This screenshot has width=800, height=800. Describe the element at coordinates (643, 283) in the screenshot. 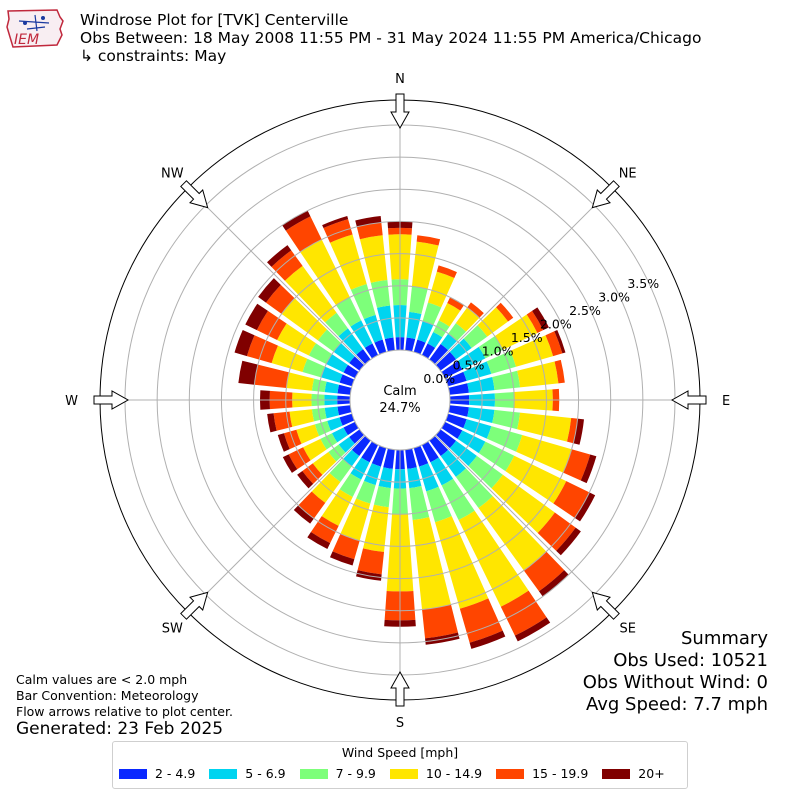

I see `radial-tick-label-7: 3.5%` at that location.